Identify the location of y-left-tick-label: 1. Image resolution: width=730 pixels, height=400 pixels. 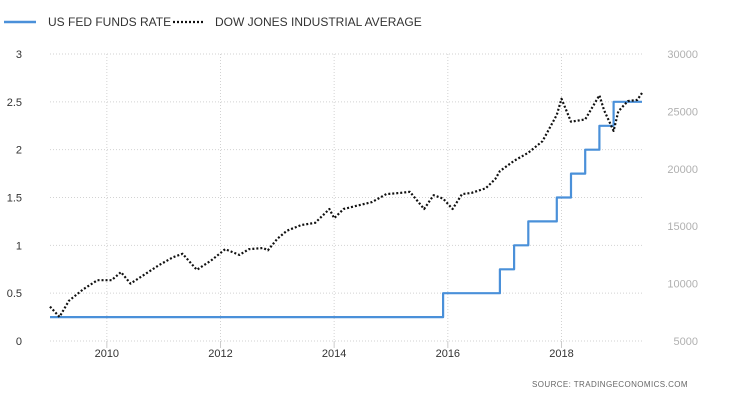
(19, 246).